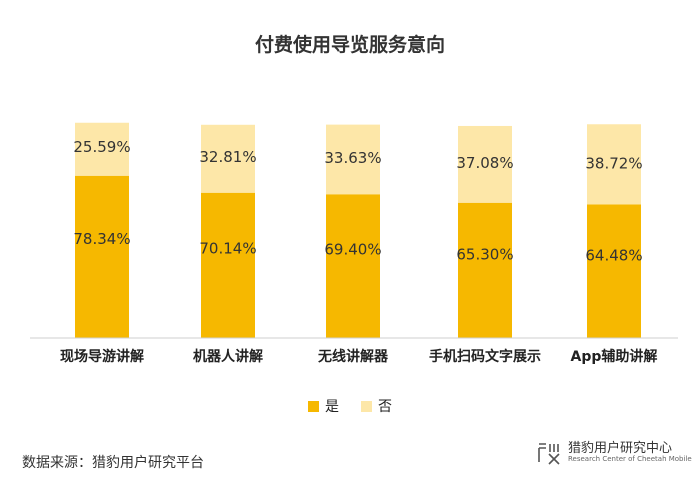  Describe the element at coordinates (484, 255) in the screenshot. I see `data-label-yes-3: 65.30%` at that location.